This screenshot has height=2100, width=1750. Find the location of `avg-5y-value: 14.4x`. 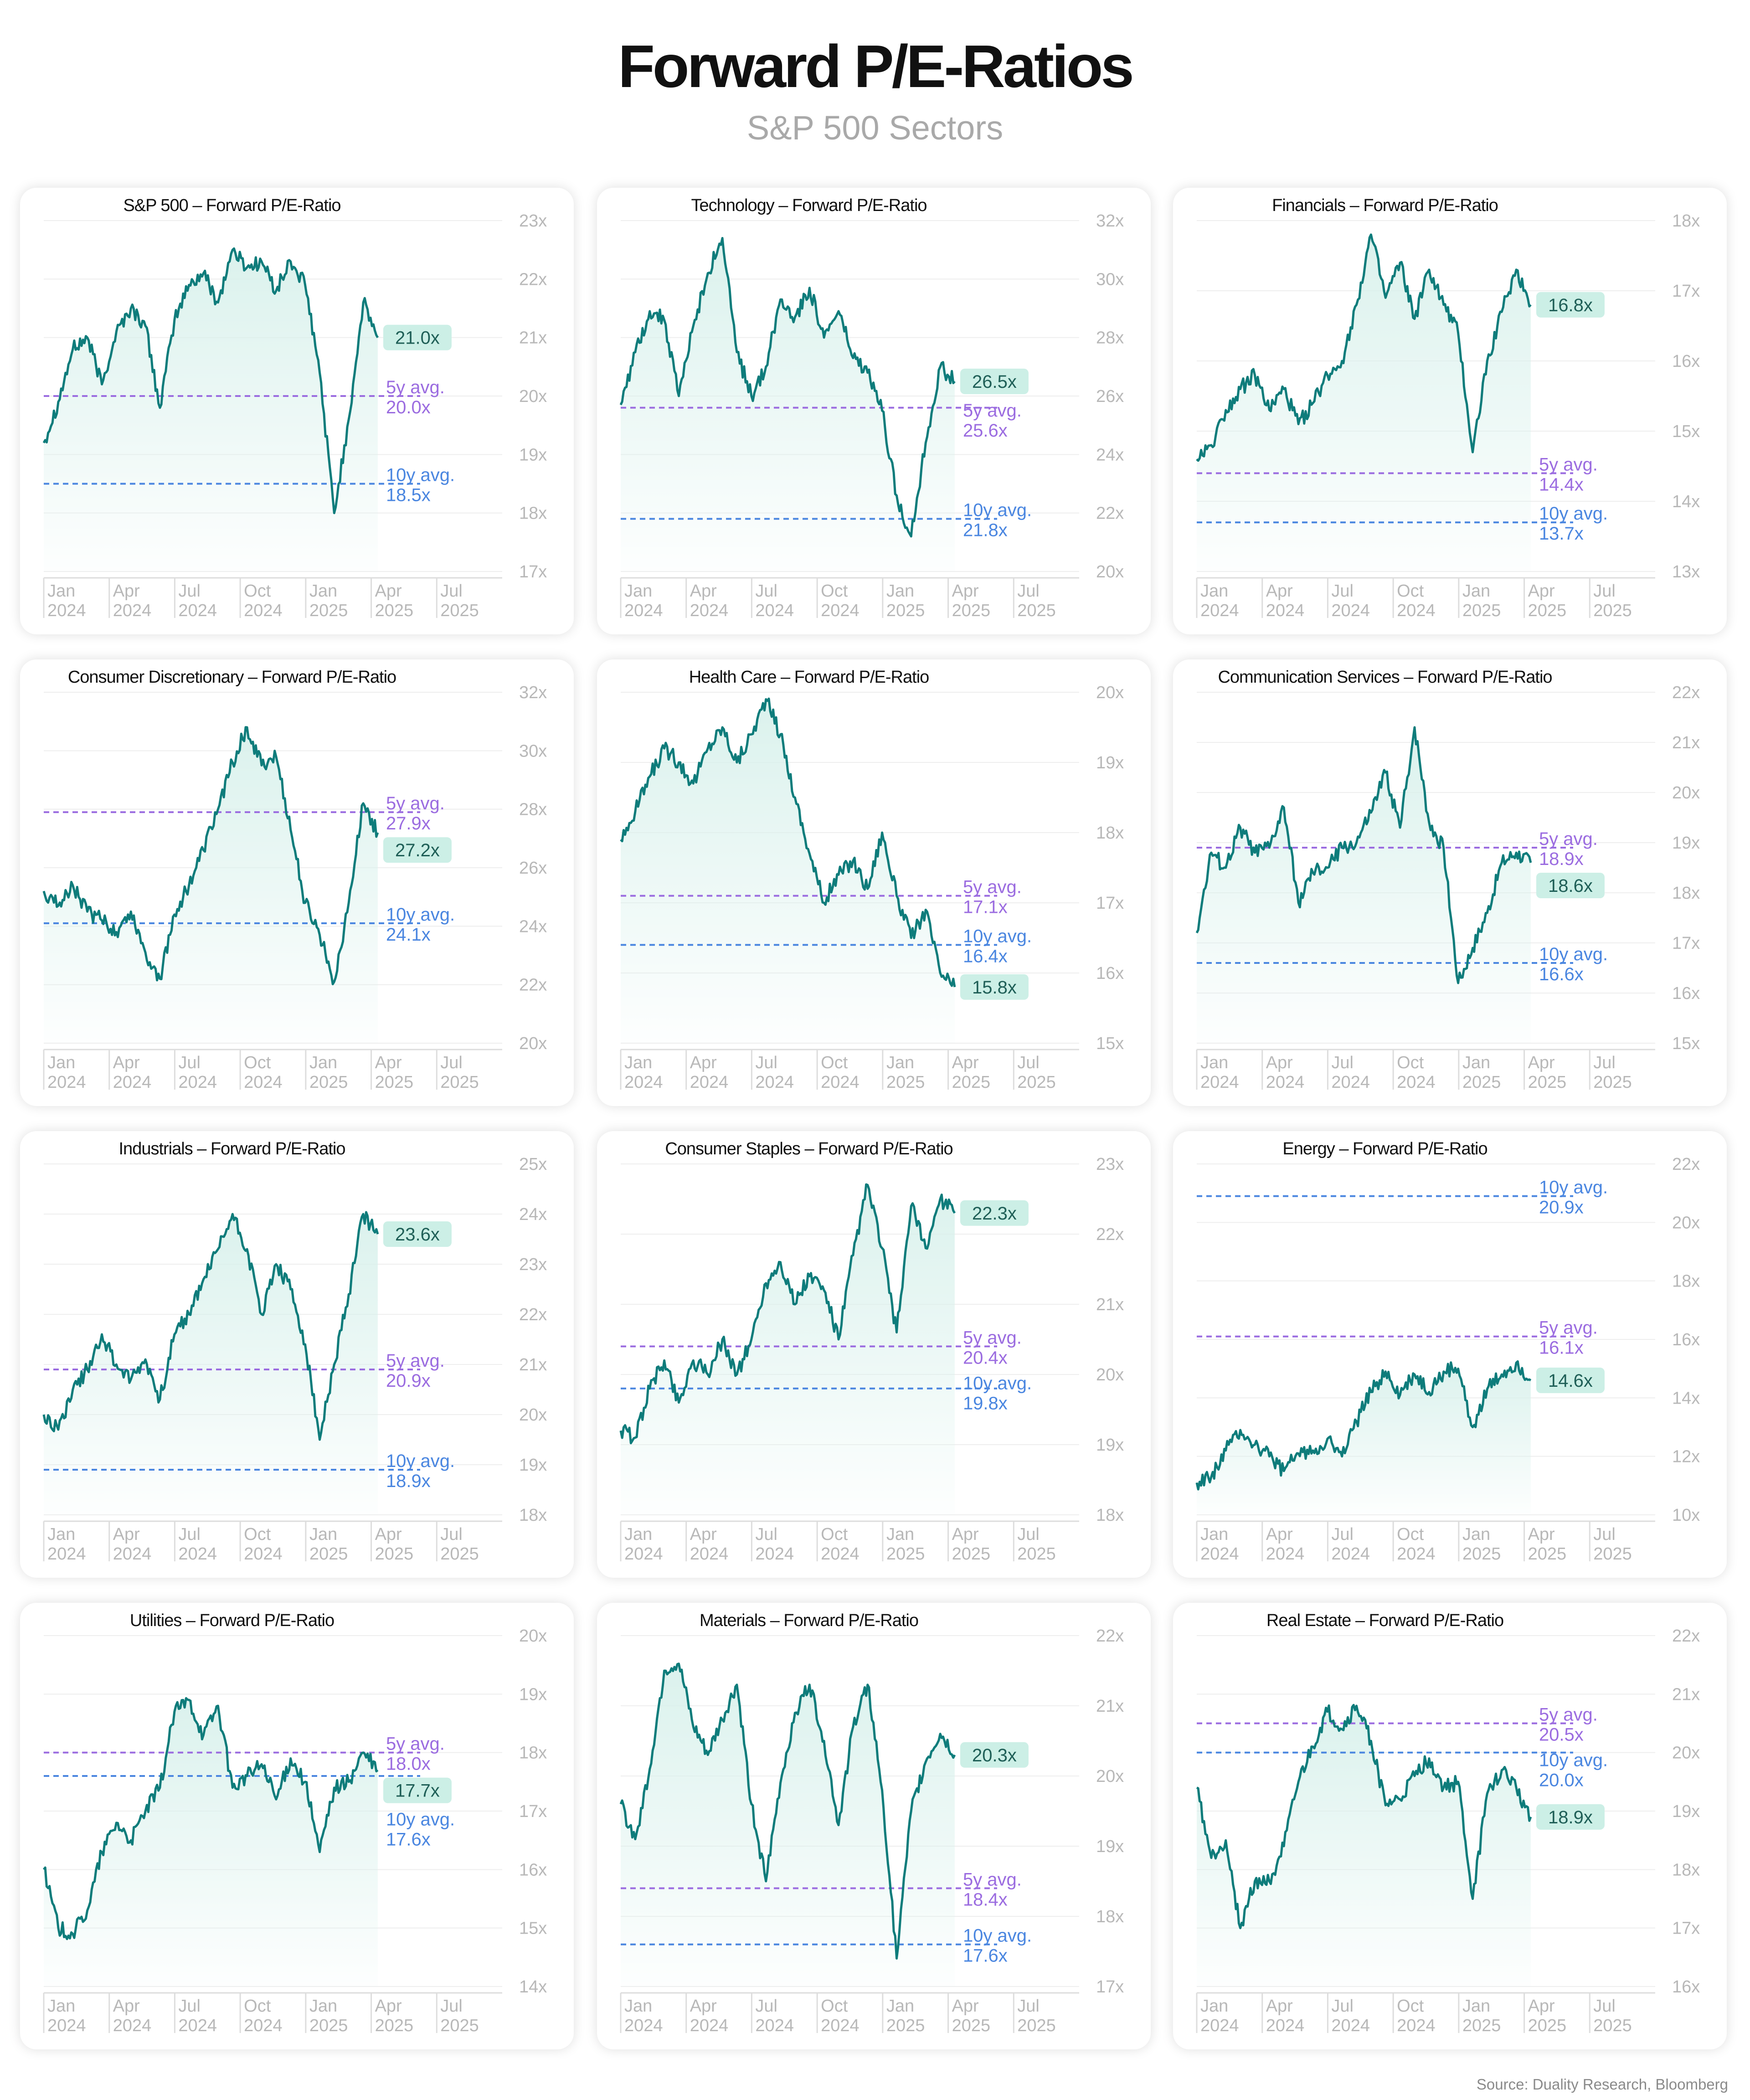

avg-5y-value: 14.4x is located at coordinates (1562, 484).